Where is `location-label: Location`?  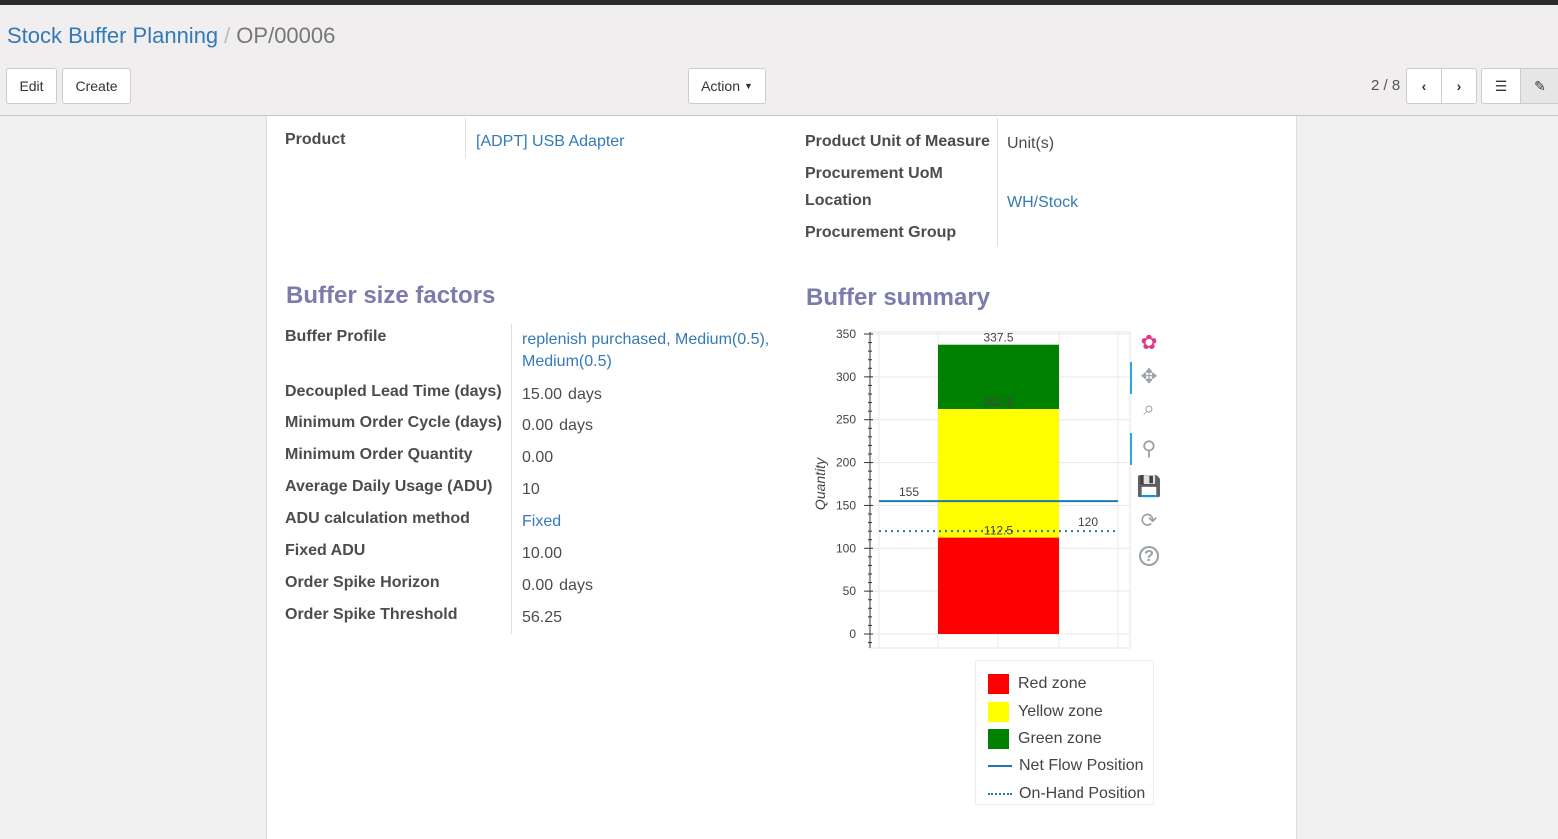 location-label: Location is located at coordinates (838, 200).